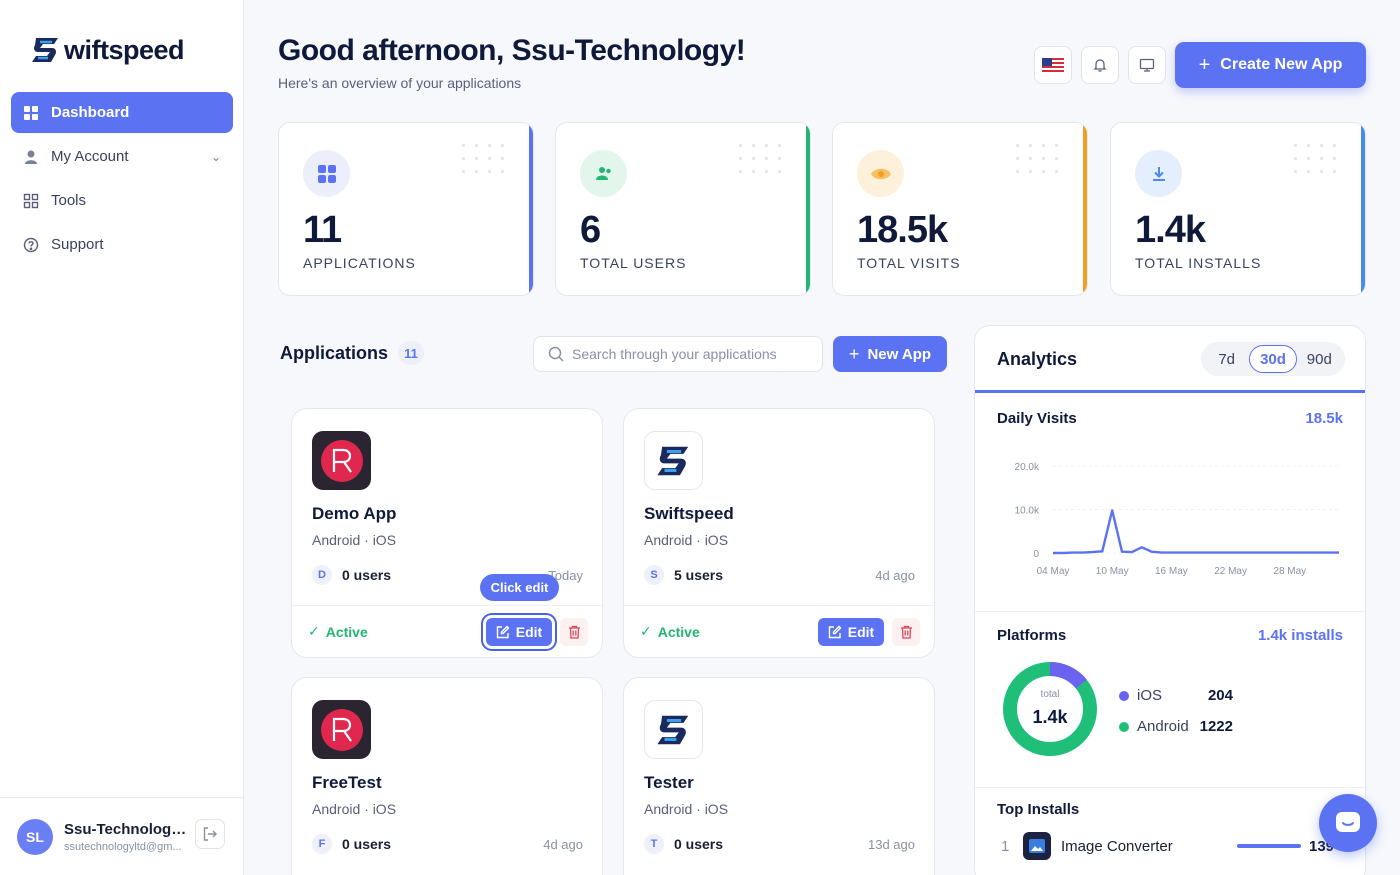 The width and height of the screenshot is (1400, 875). I want to click on help-icon, so click(31, 244).